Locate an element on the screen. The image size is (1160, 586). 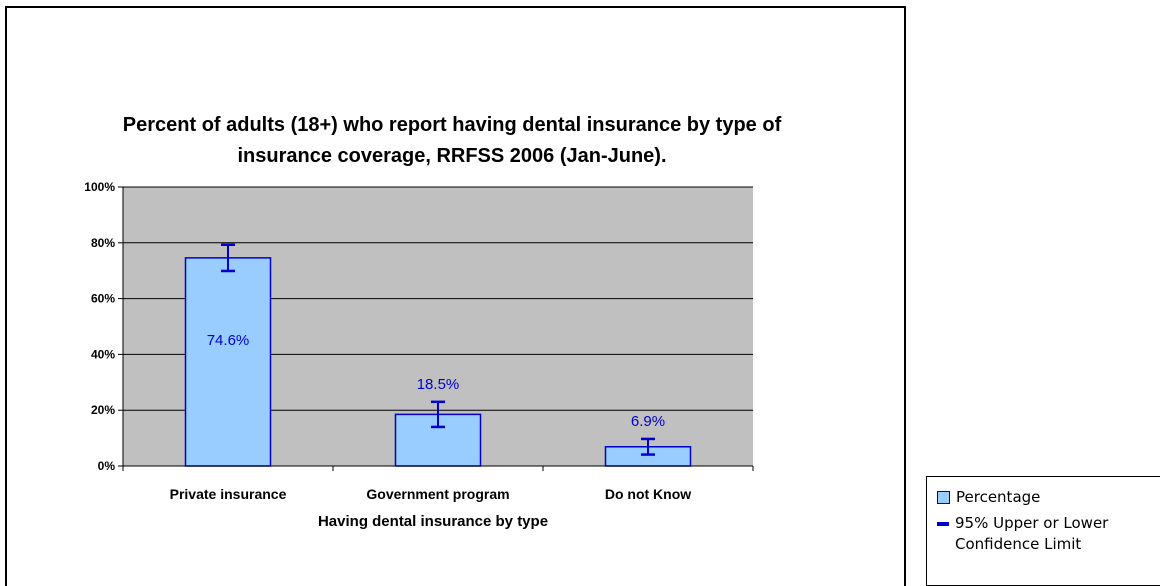
data-label: 18.5% is located at coordinates (438, 384).